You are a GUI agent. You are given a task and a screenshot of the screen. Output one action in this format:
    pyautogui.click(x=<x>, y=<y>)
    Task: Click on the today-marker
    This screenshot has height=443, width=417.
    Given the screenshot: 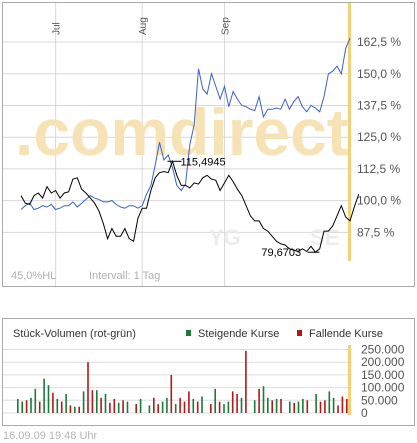 What is the action you would take?
    pyautogui.click(x=349, y=132)
    